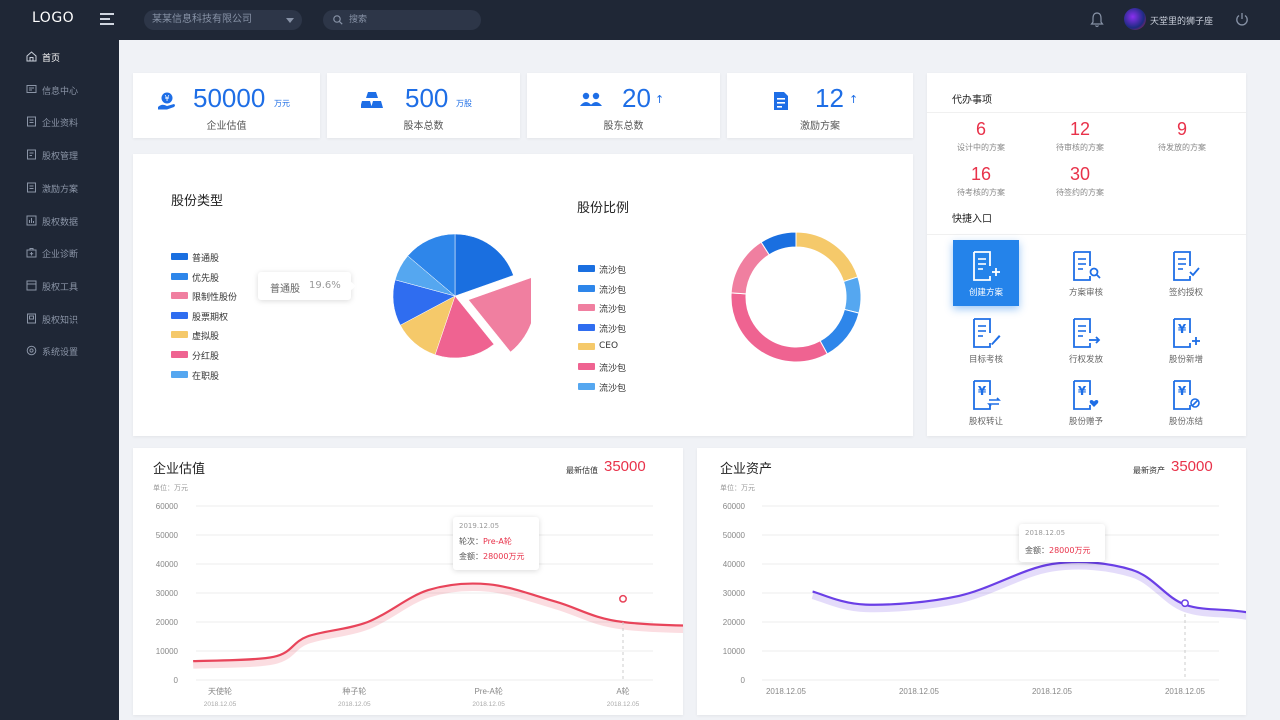 This screenshot has height=720, width=1280. What do you see at coordinates (488, 691) in the screenshot?
I see `x-tick-label: Pre-A轮` at bounding box center [488, 691].